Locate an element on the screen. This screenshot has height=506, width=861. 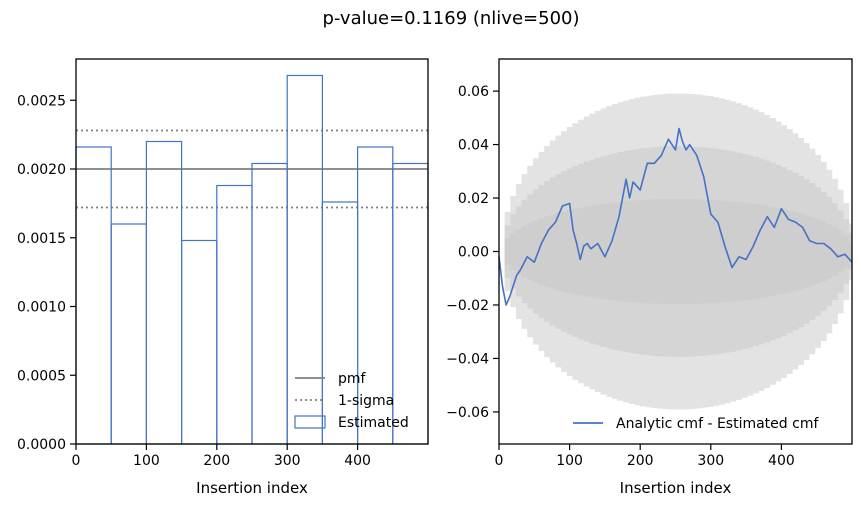
y-tick-label: 0.0015 is located at coordinates (41, 239).